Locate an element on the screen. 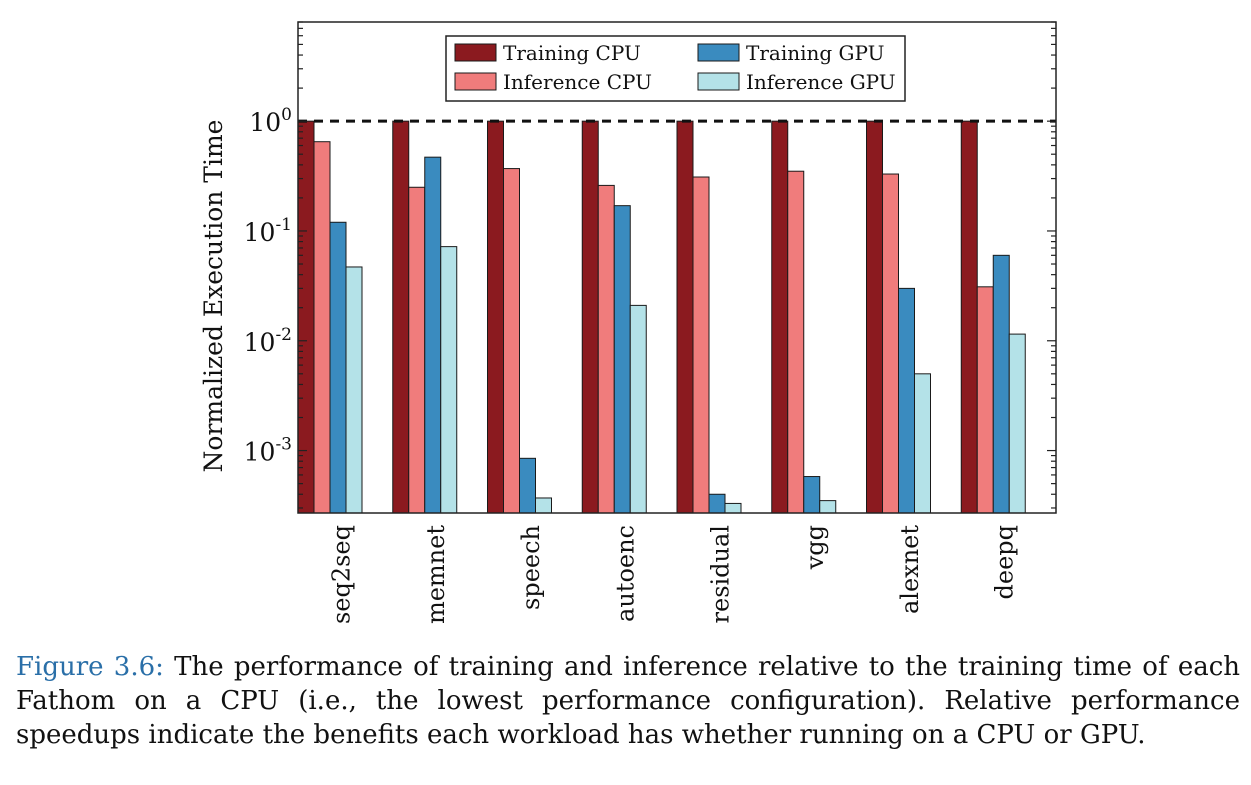 The height and width of the screenshot is (785, 1251). bar-memnet-inference-gpu is located at coordinates (449, 380).